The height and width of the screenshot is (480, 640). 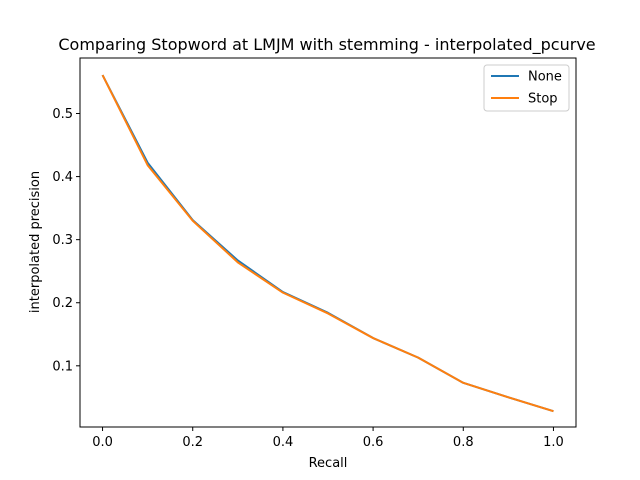 What do you see at coordinates (102, 442) in the screenshot?
I see `x-tick-label: 0.0` at bounding box center [102, 442].